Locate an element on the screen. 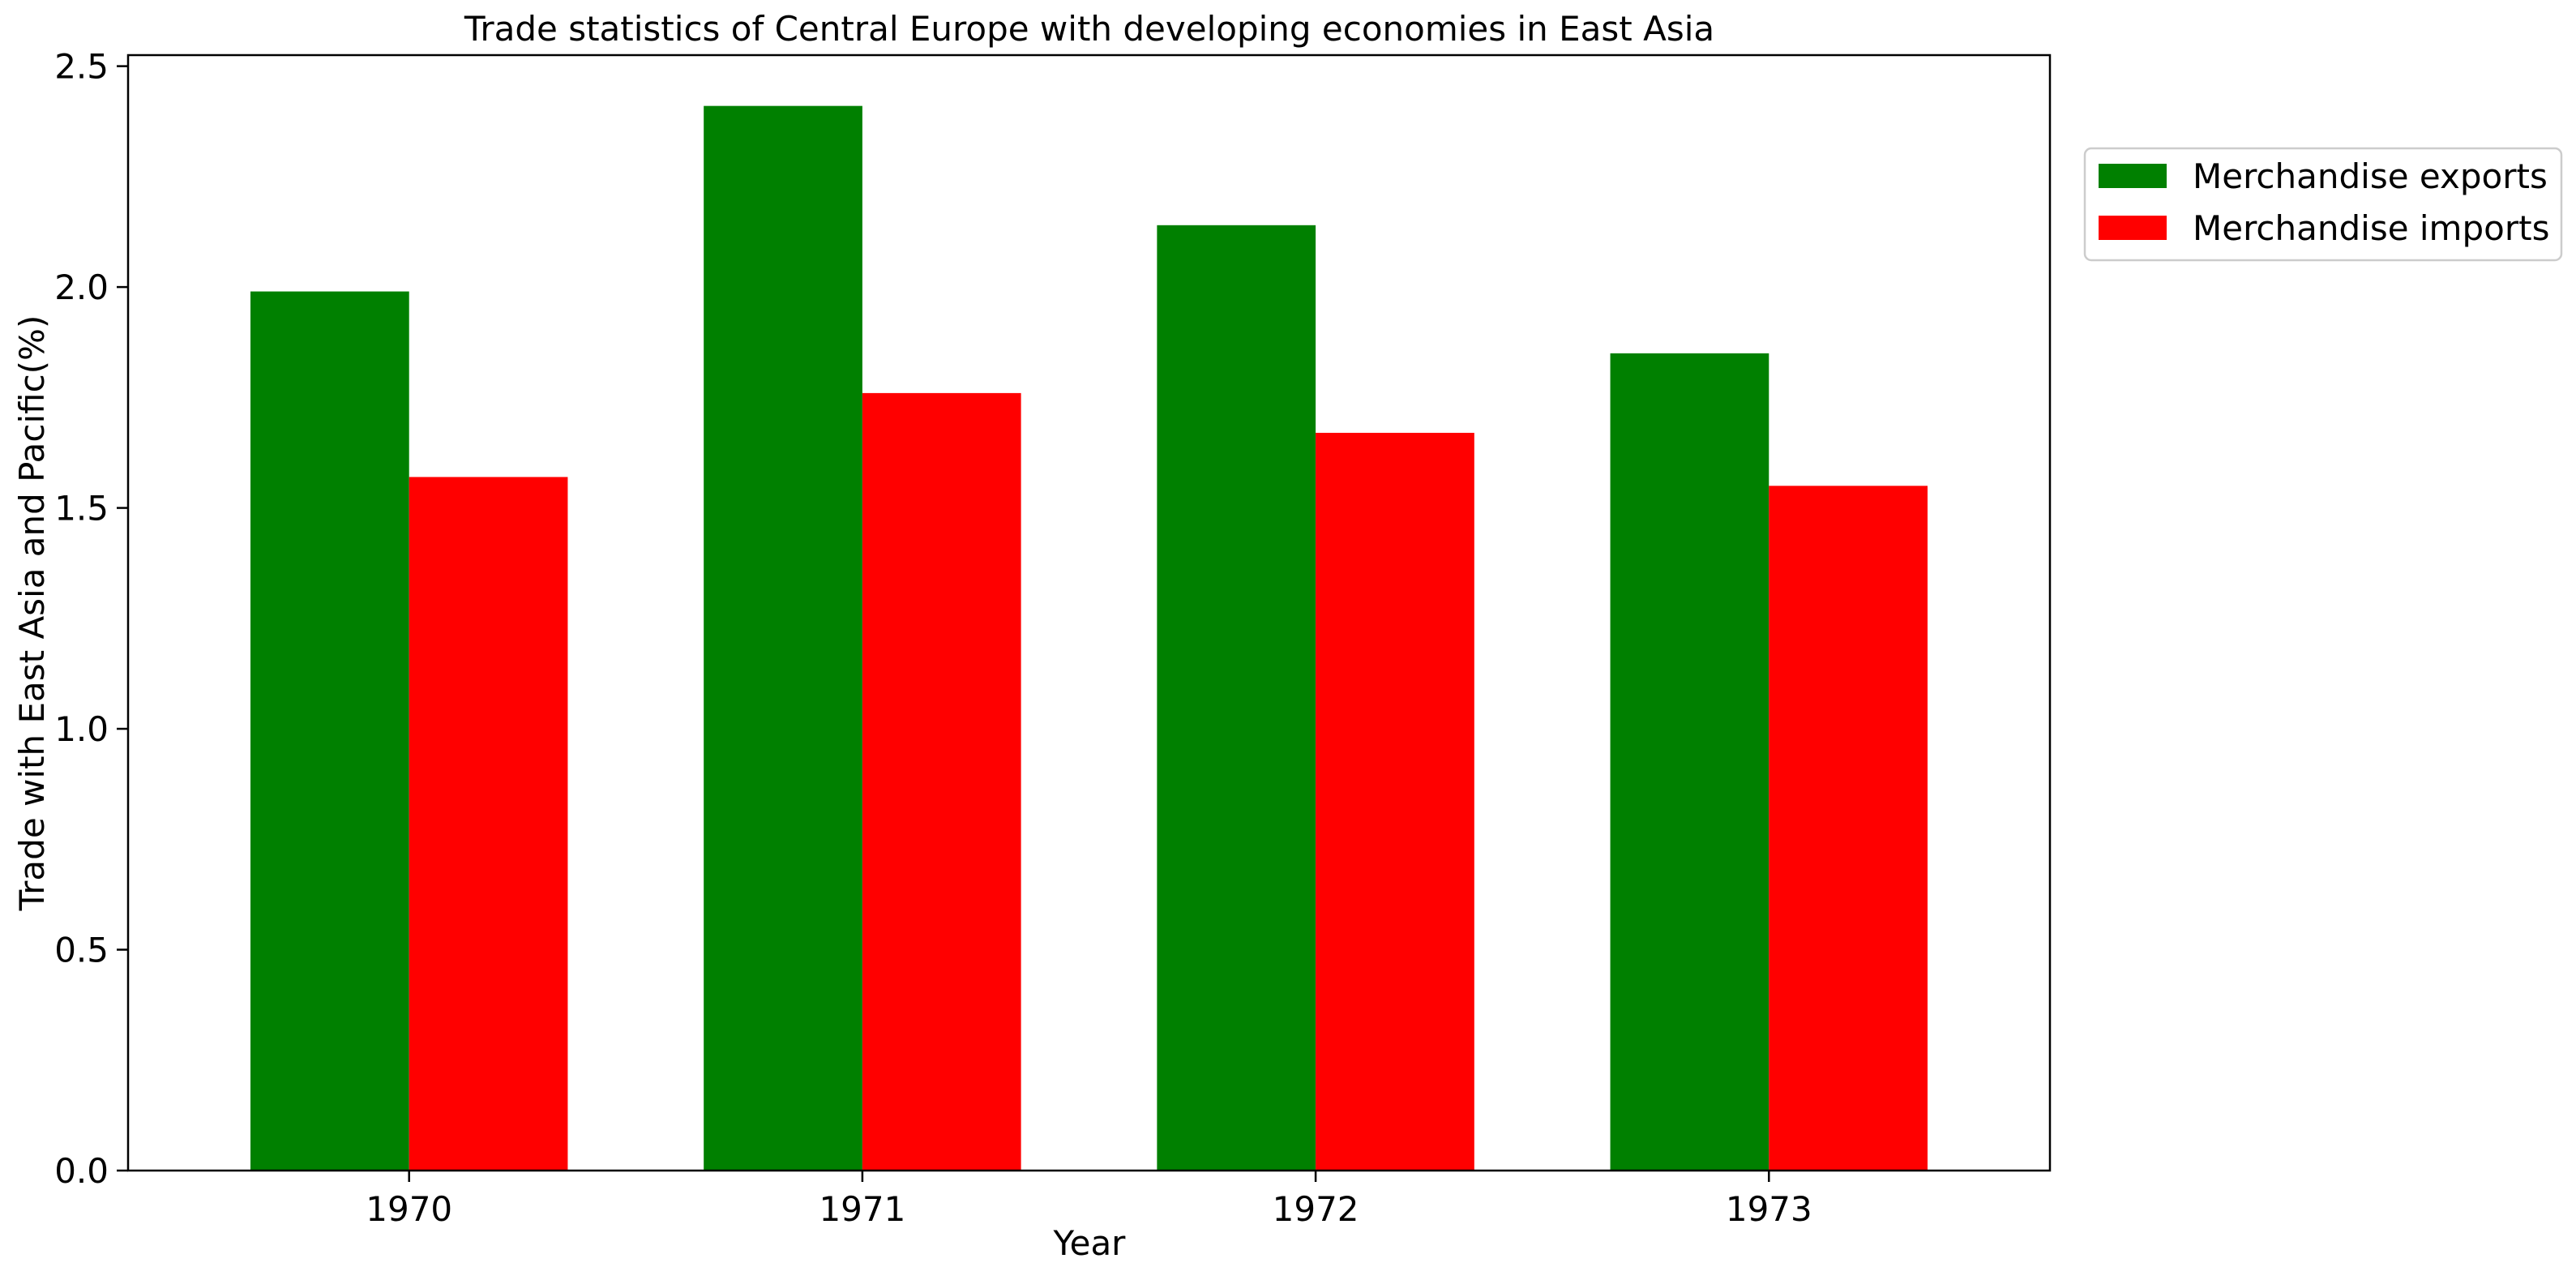 The image size is (2576, 1280). bar-imports-1972 is located at coordinates (1395, 802).